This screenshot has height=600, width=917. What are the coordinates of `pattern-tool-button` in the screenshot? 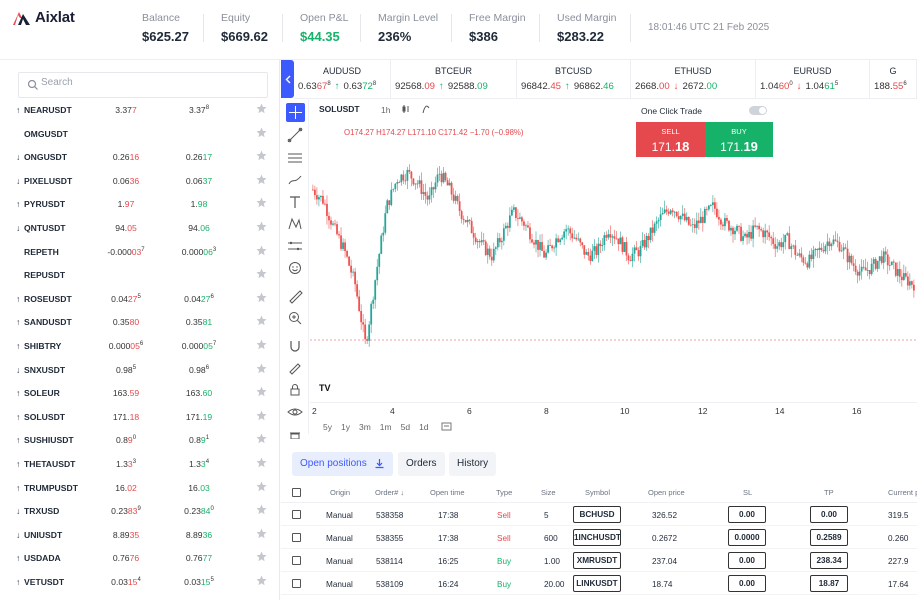 It's located at (295, 224).